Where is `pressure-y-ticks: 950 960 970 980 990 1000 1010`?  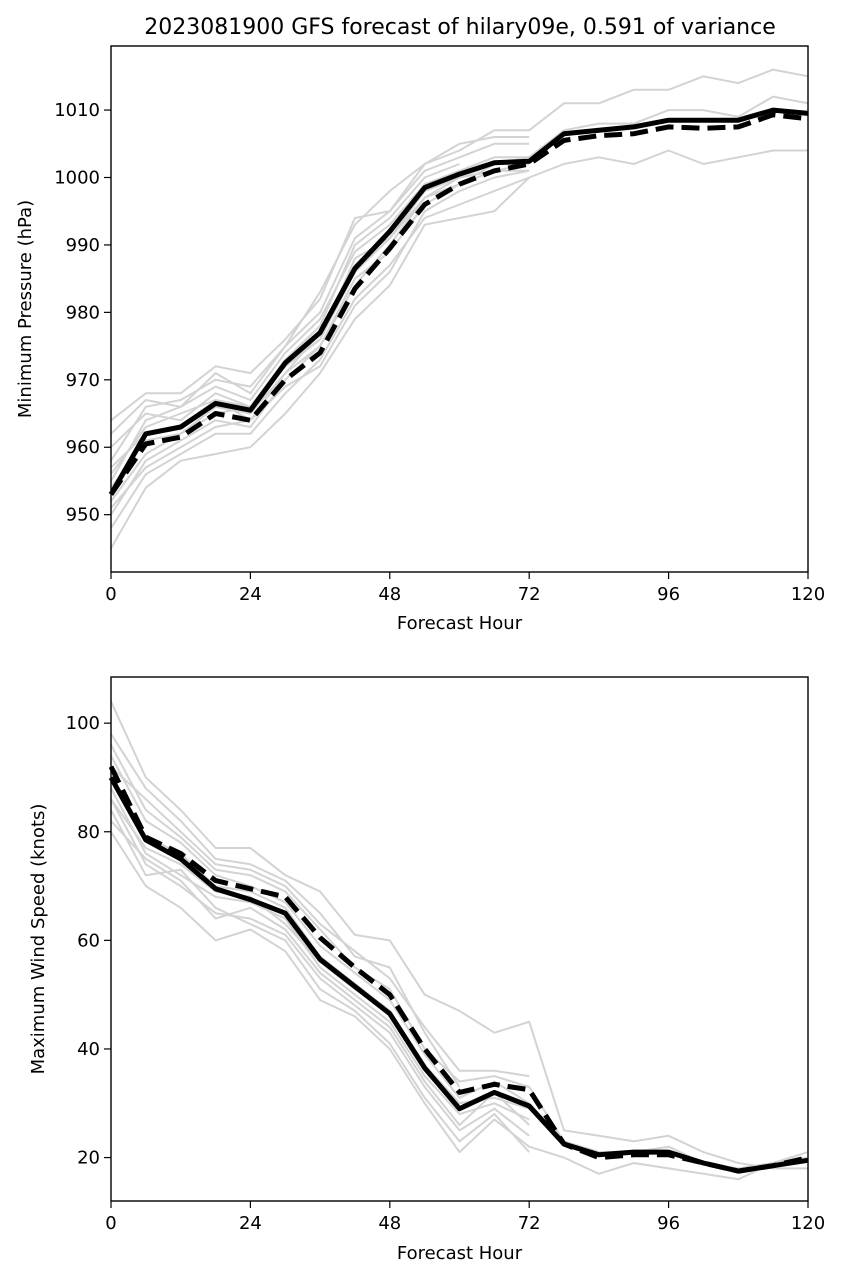
pressure-y-ticks: 950 960 970 980 990 1000 1010 is located at coordinates (82, 313).